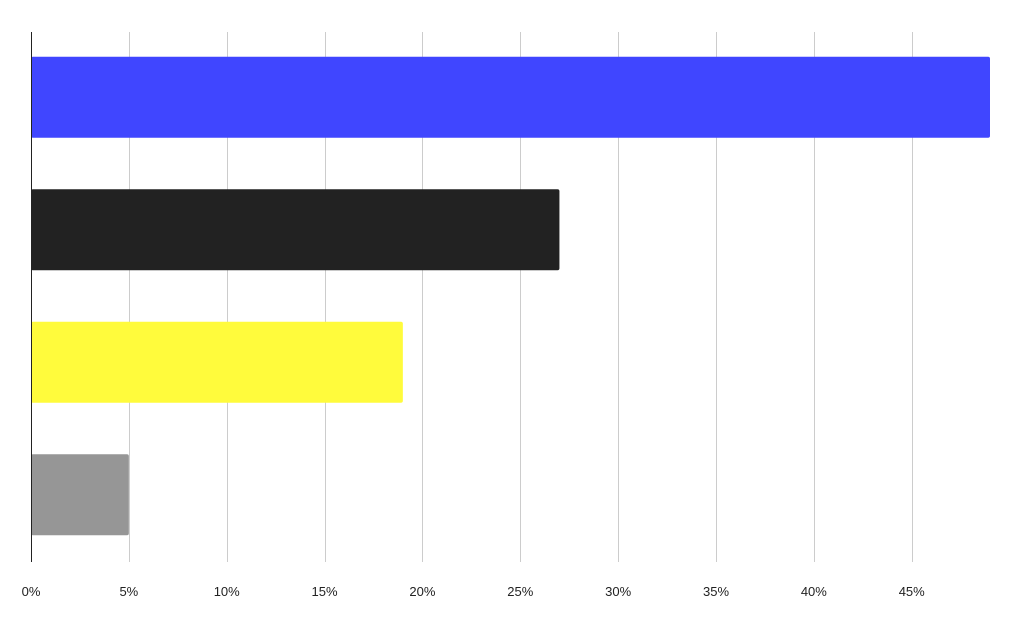 This screenshot has height=632, width=1022. I want to click on x-tick-label: 10%, so click(227, 591).